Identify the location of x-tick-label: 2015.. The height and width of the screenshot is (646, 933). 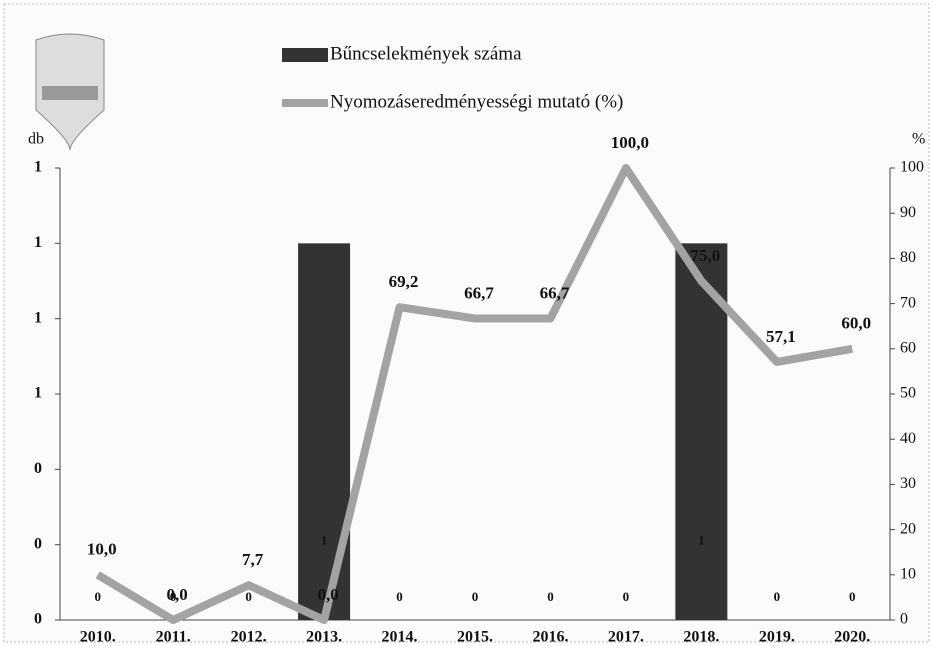
(475, 637).